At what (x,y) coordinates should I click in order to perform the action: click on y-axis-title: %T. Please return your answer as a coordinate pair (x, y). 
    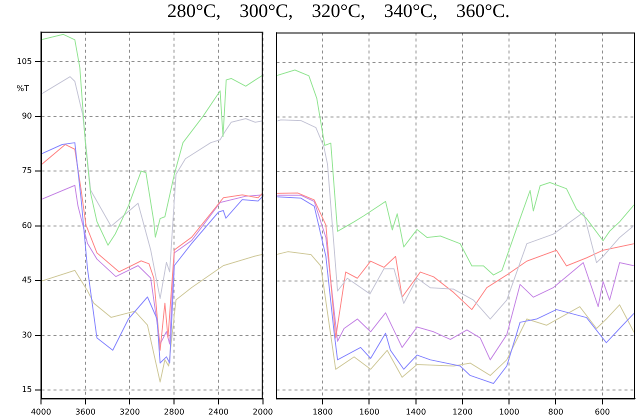
    Looking at the image, I should click on (23, 89).